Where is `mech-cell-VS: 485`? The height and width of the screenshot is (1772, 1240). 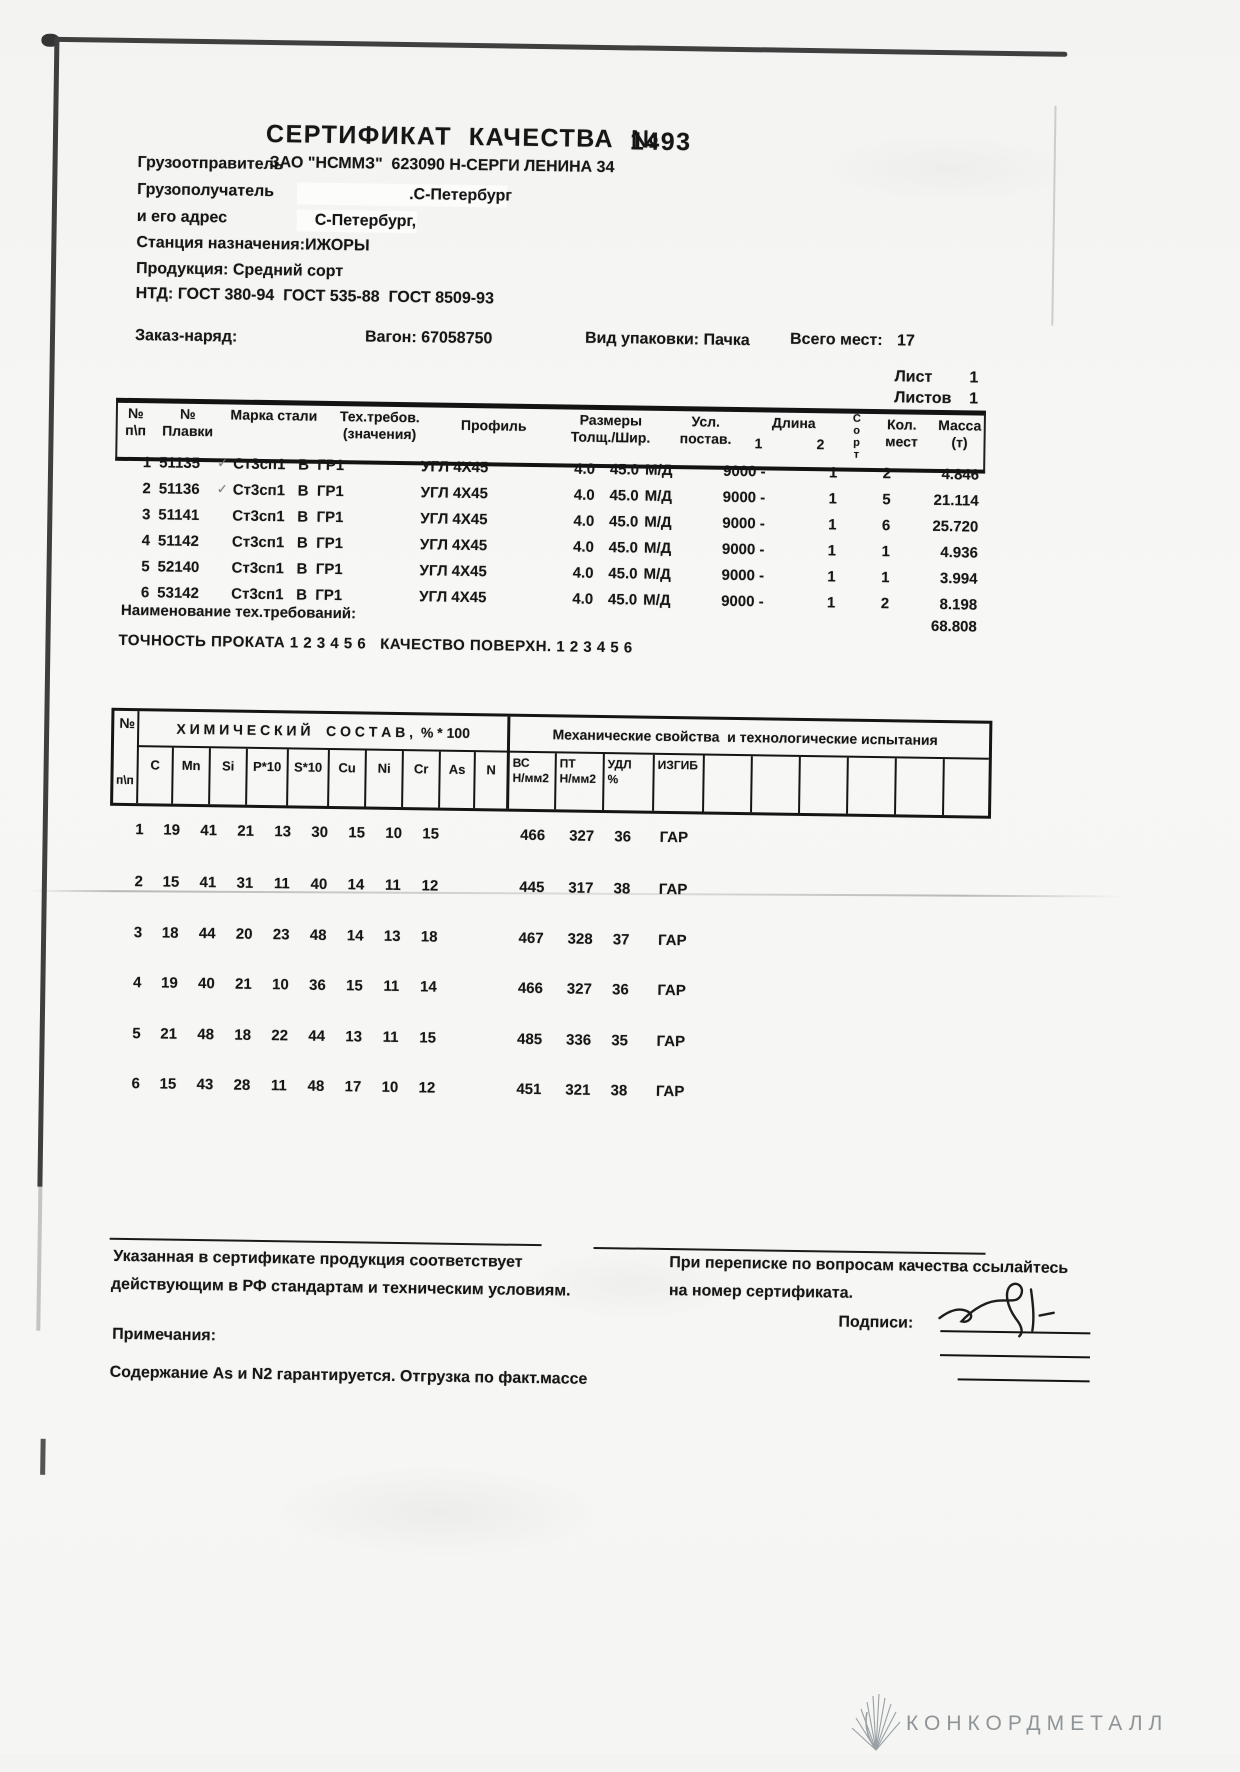
mech-cell-VS: 485 is located at coordinates (529, 1039).